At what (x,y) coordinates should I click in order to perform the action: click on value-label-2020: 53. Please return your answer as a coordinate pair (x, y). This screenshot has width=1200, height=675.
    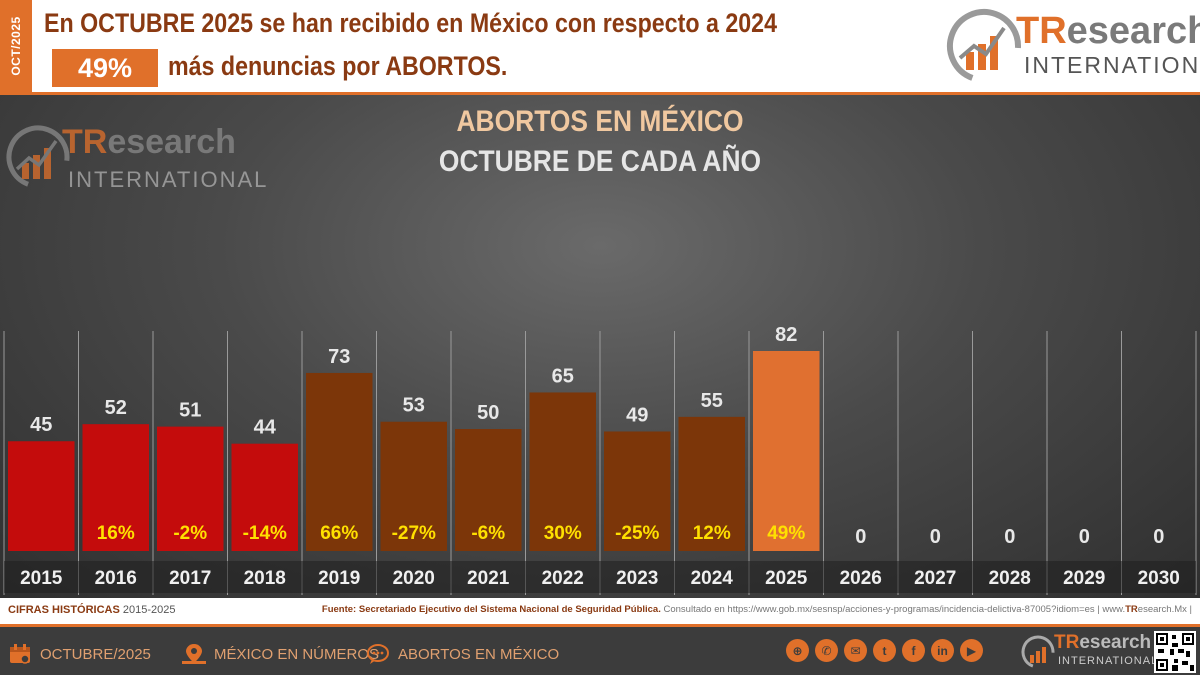
    Looking at the image, I should click on (414, 406).